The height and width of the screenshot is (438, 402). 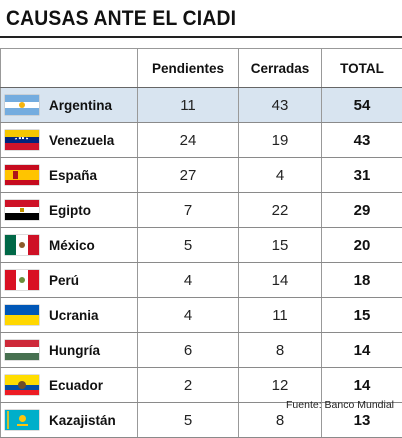 I want to click on country-name: Egipto, so click(x=70, y=210).